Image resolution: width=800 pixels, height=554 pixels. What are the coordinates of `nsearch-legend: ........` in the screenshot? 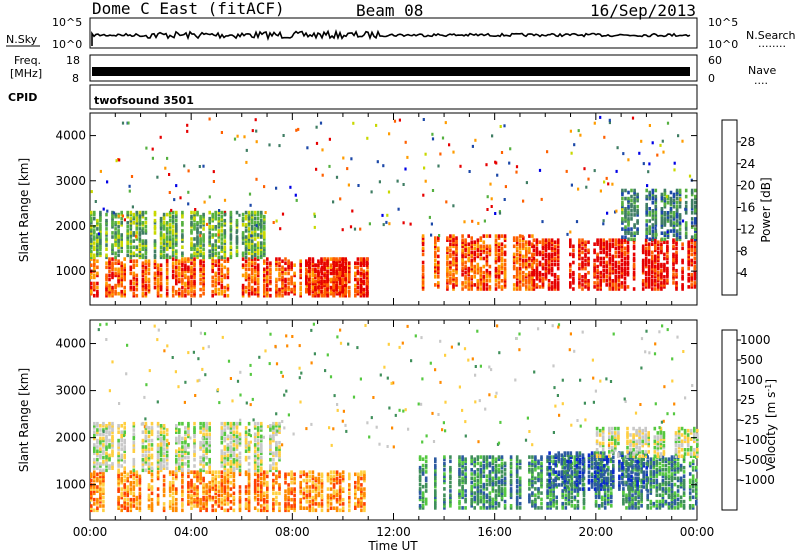 It's located at (772, 43).